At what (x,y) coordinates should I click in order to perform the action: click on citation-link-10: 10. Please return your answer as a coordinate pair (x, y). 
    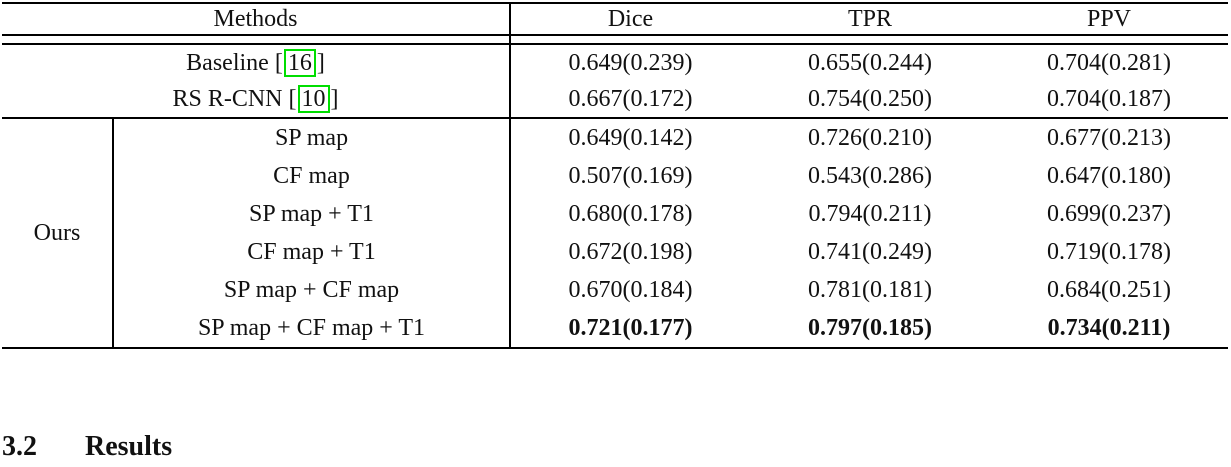
    Looking at the image, I should click on (313, 99).